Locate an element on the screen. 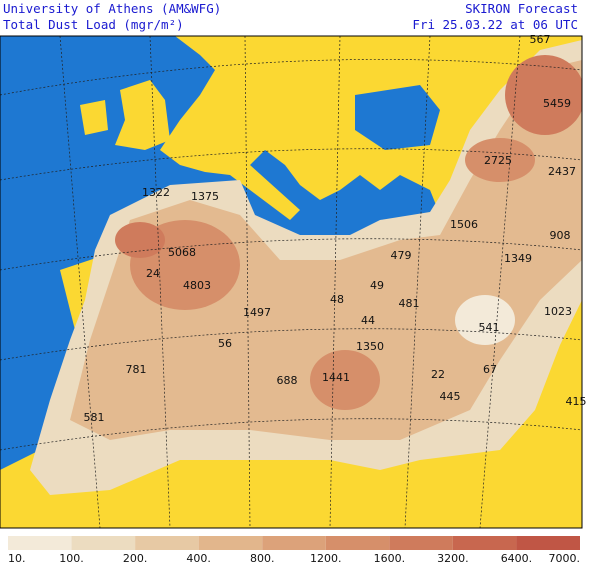 The height and width of the screenshot is (567, 600). colorbar-label: 1600. is located at coordinates (390, 558).